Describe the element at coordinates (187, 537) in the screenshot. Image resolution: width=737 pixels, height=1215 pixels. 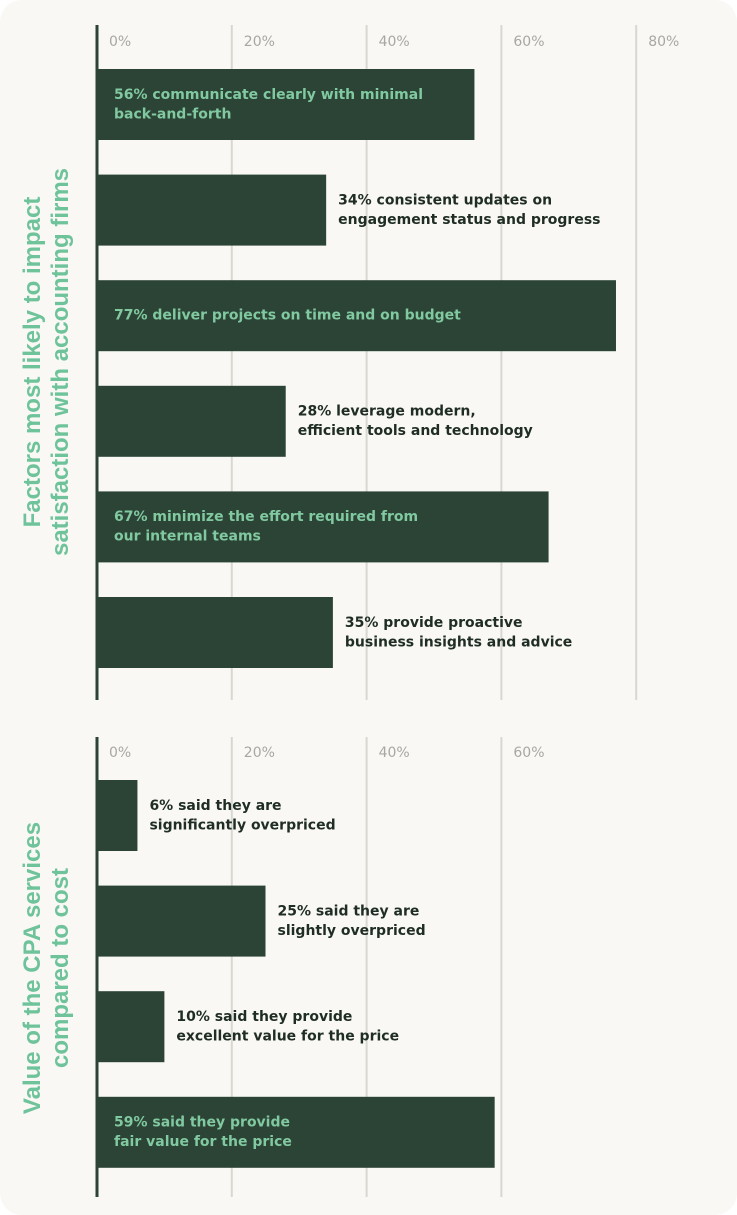
I see `chart-1-bar-label: our internal teams` at that location.